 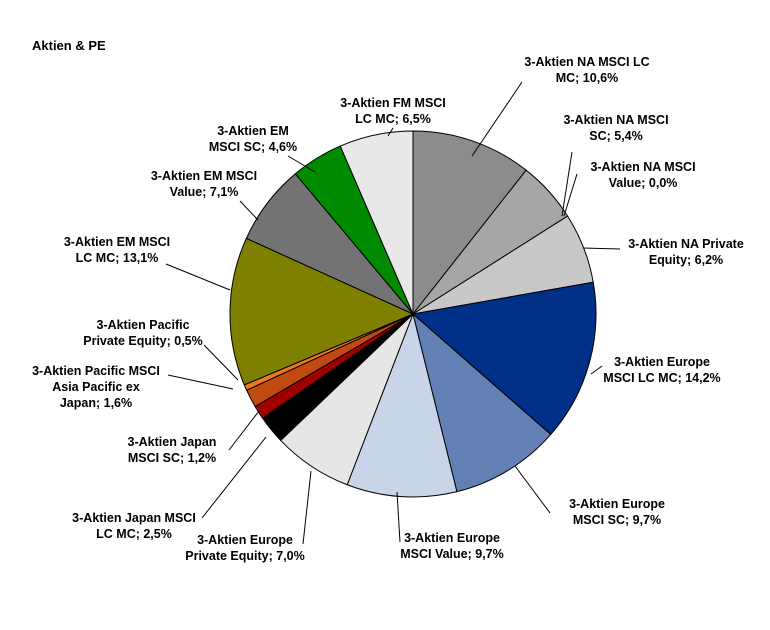 I want to click on leader-line-3-aktien-japan-msci-lc-mc, so click(x=234, y=477).